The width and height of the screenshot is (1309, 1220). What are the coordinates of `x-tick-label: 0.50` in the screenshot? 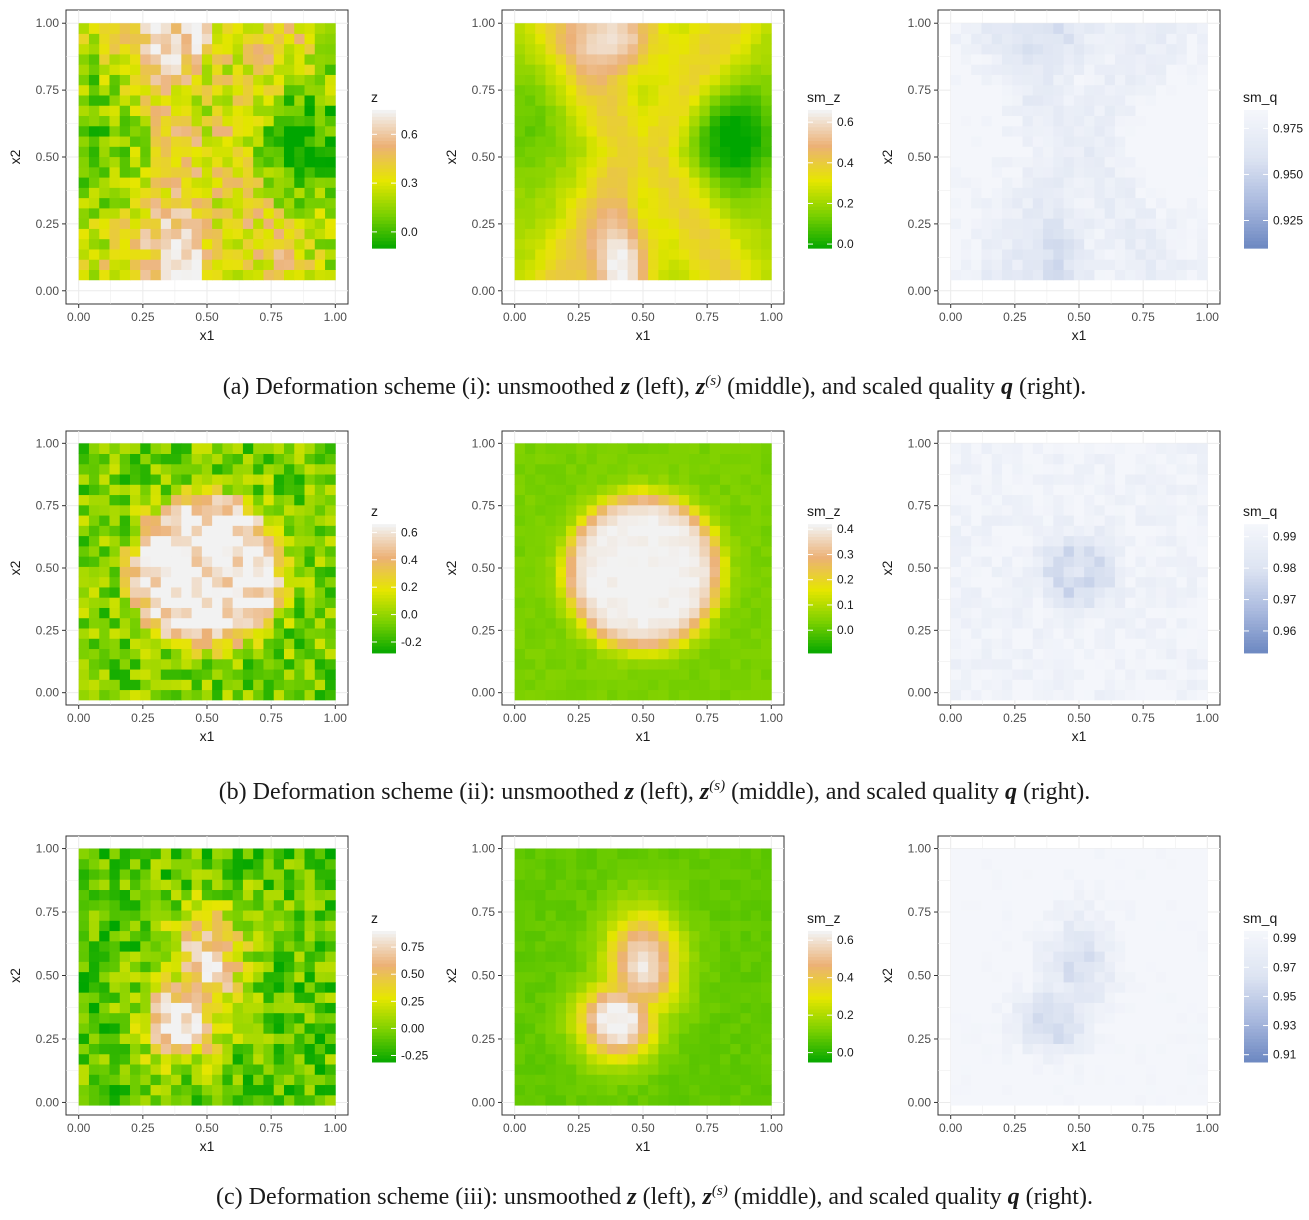 It's located at (643, 718).